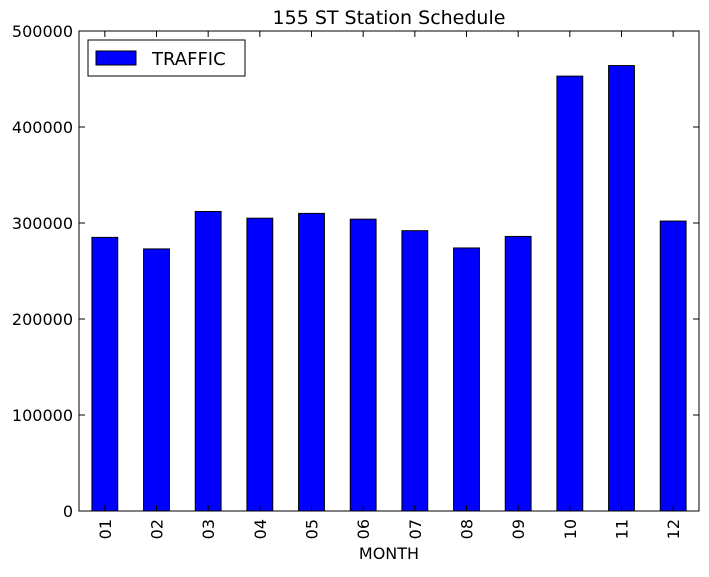  I want to click on y-tick-label-300000: 300000, so click(42, 223).